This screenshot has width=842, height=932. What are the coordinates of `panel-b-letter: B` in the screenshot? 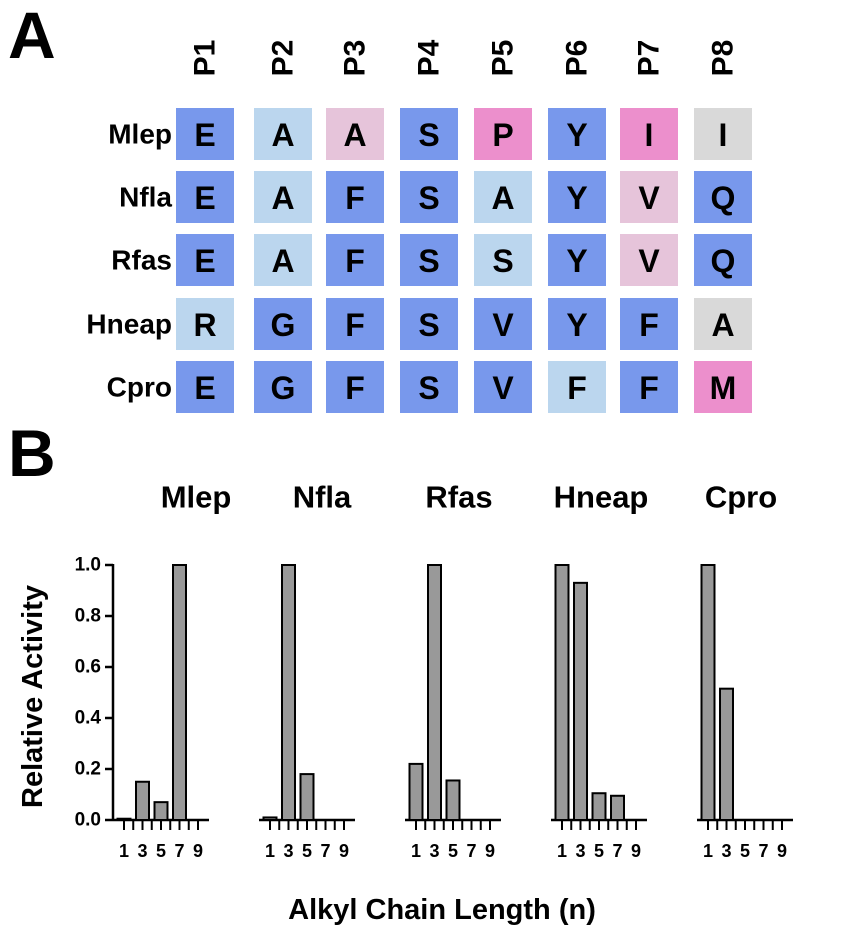 It's located at (32, 453).